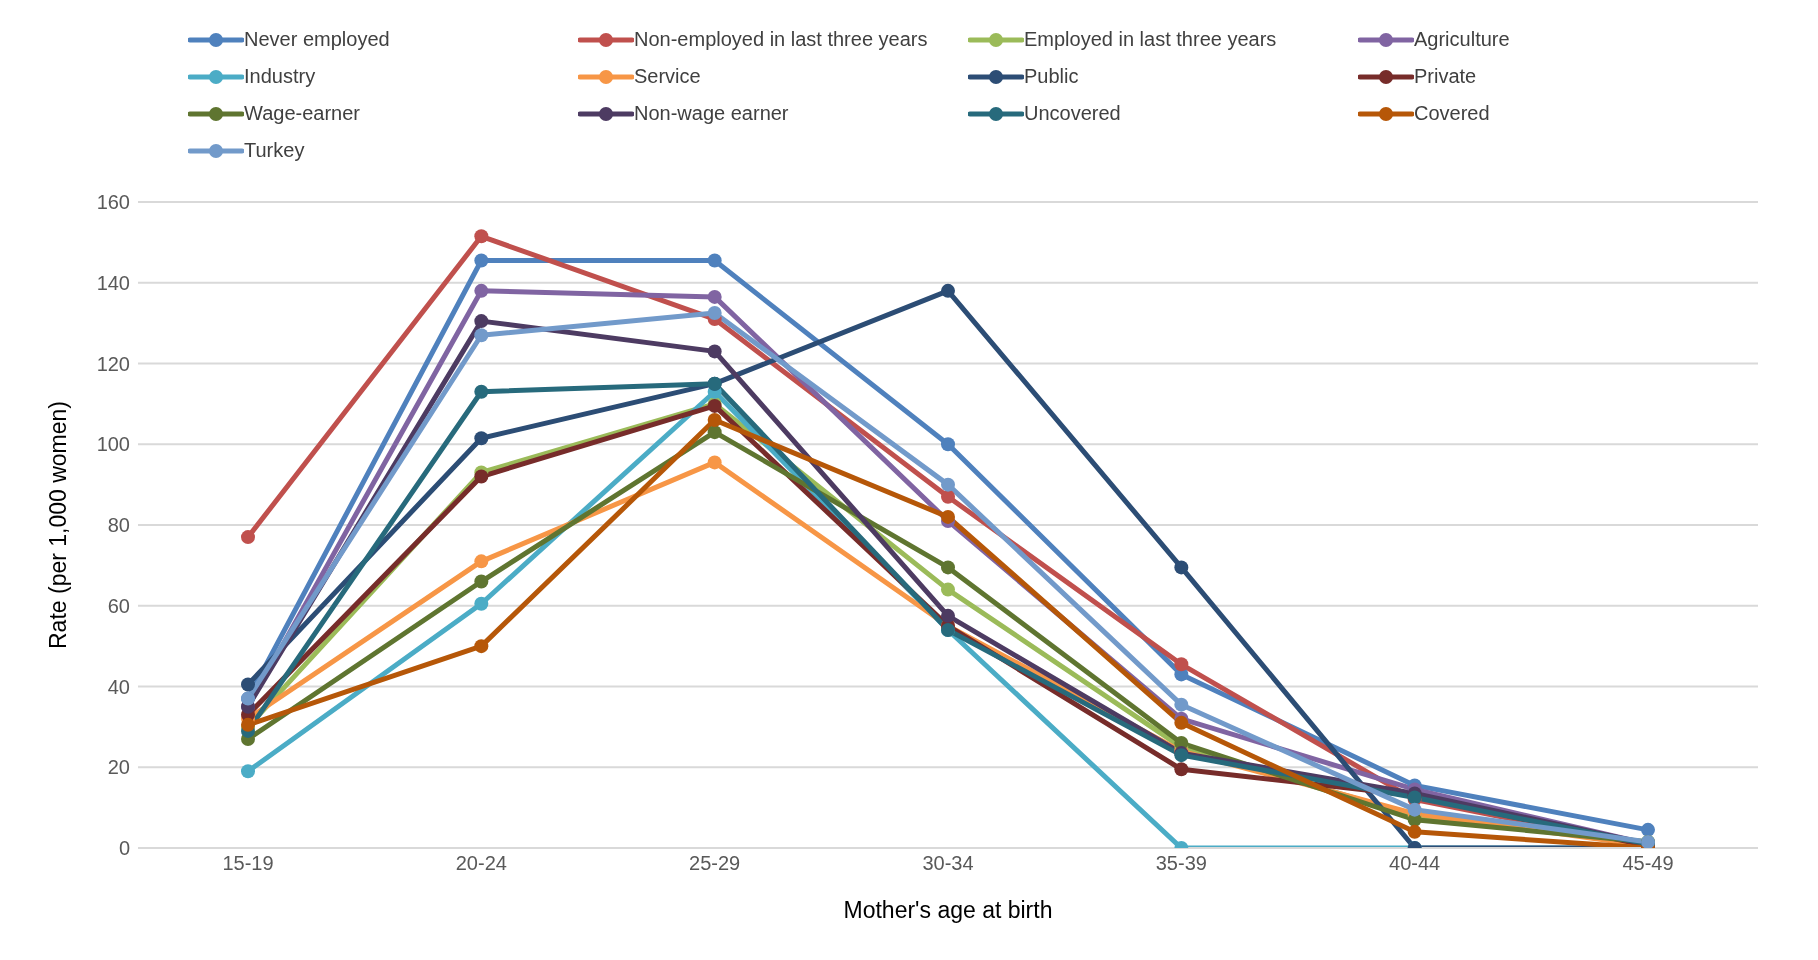 Image resolution: width=1818 pixels, height=960 pixels. I want to click on legend-label: Employed in last three years, so click(1150, 39).